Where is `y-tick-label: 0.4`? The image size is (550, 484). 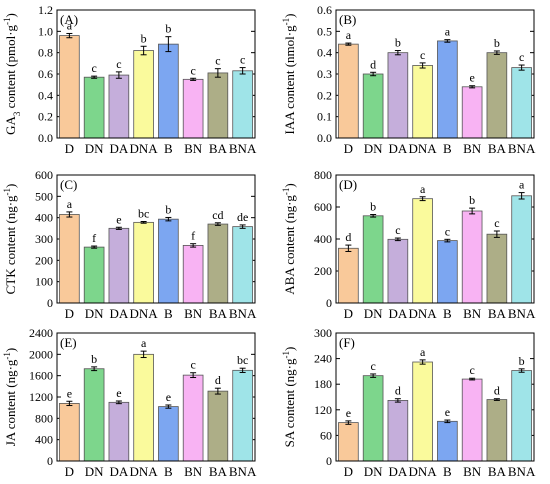
y-tick-label: 0.4 is located at coordinates (324, 53).